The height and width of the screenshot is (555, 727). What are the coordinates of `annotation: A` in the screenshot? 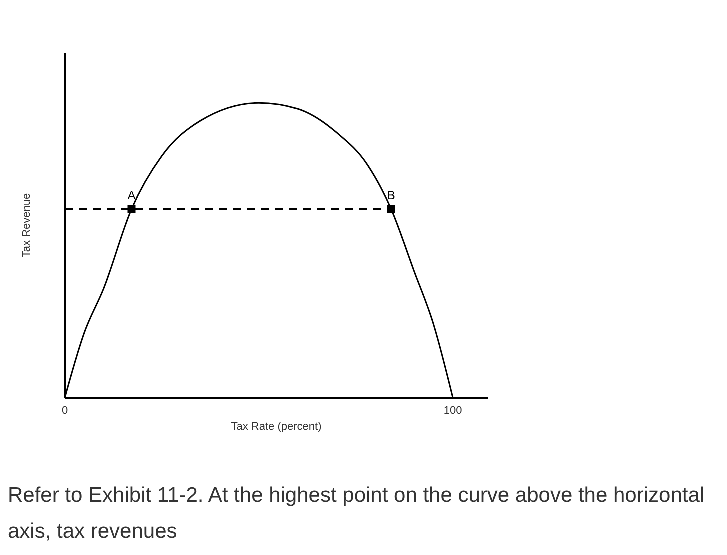 It's located at (132, 195).